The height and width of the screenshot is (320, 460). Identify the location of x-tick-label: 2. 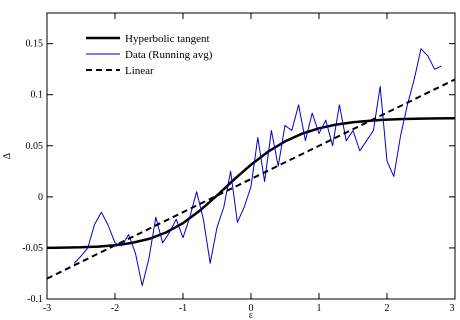
(387, 308).